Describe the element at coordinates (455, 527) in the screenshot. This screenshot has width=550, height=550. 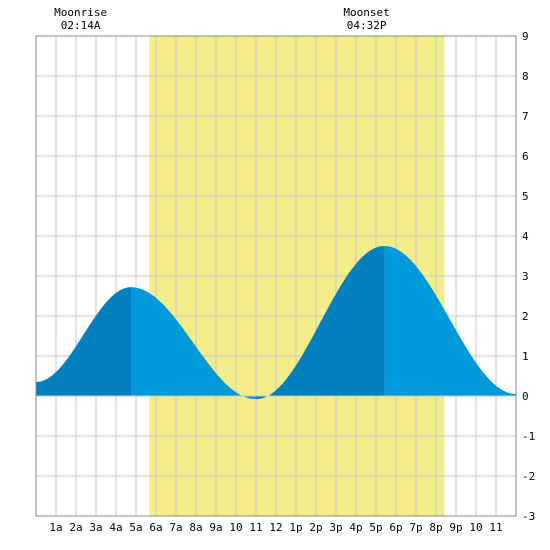
I see `x-tick-label: 9p` at that location.